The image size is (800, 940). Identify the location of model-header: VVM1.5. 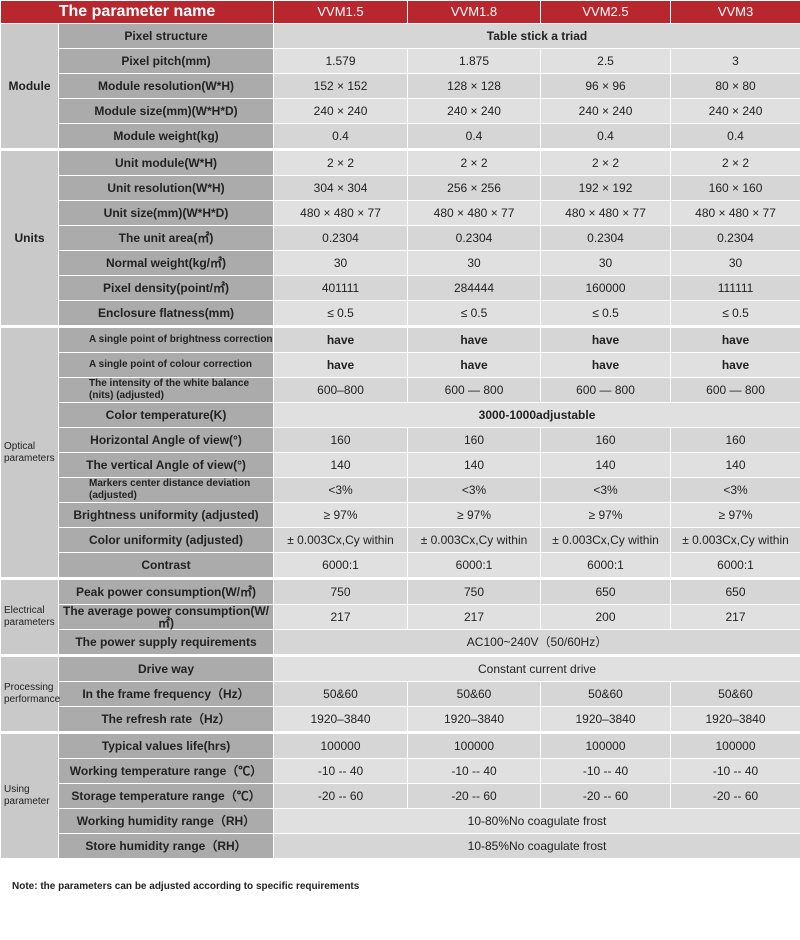
(341, 12).